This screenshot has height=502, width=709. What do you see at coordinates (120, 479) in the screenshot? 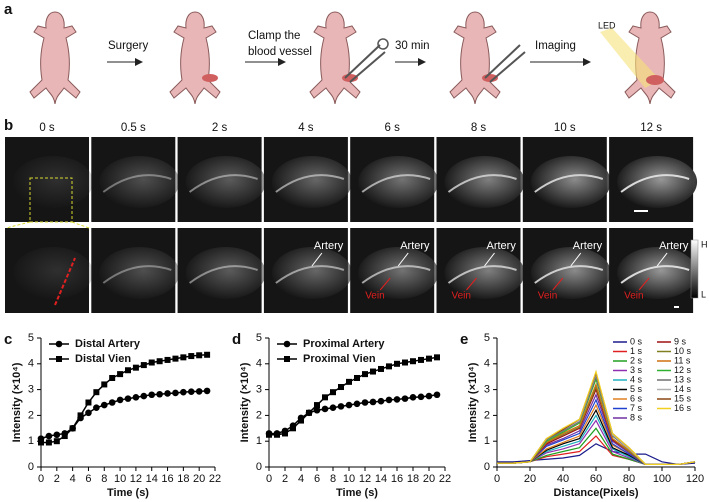
I see `x-tick-label: 10` at bounding box center [120, 479].